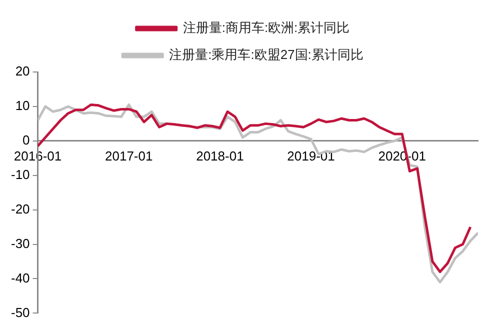 This screenshot has width=496, height=332. What do you see at coordinates (20, 208) in the screenshot?
I see `y-tick-label: -20` at bounding box center [20, 208].